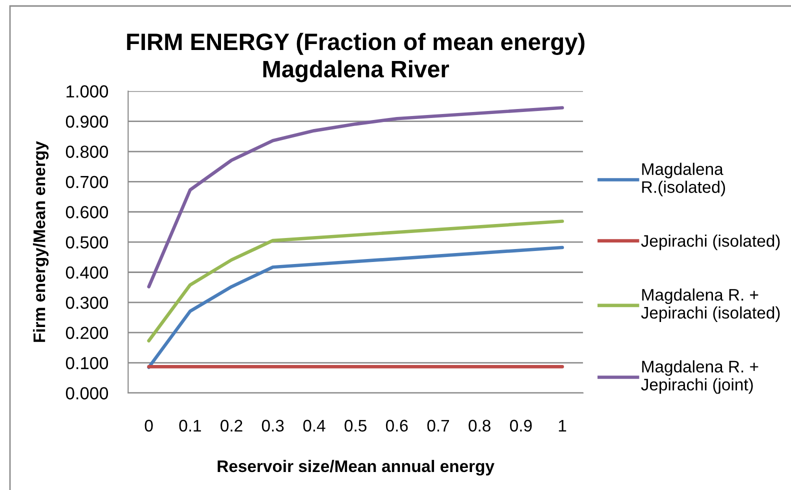 This screenshot has height=490, width=791. I want to click on x-tick-label: 0.4, so click(314, 426).